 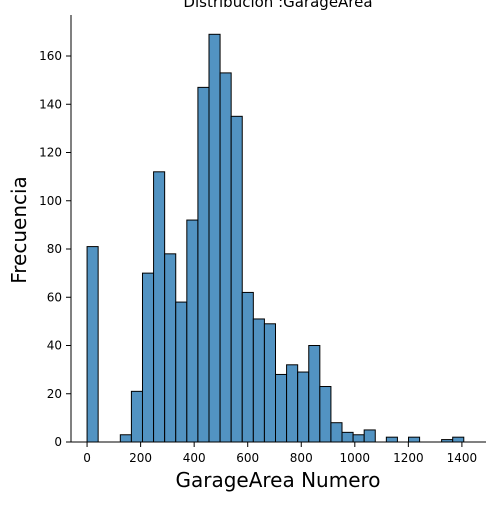 What do you see at coordinates (50, 104) in the screenshot?
I see `y-tick-label: 140` at bounding box center [50, 104].